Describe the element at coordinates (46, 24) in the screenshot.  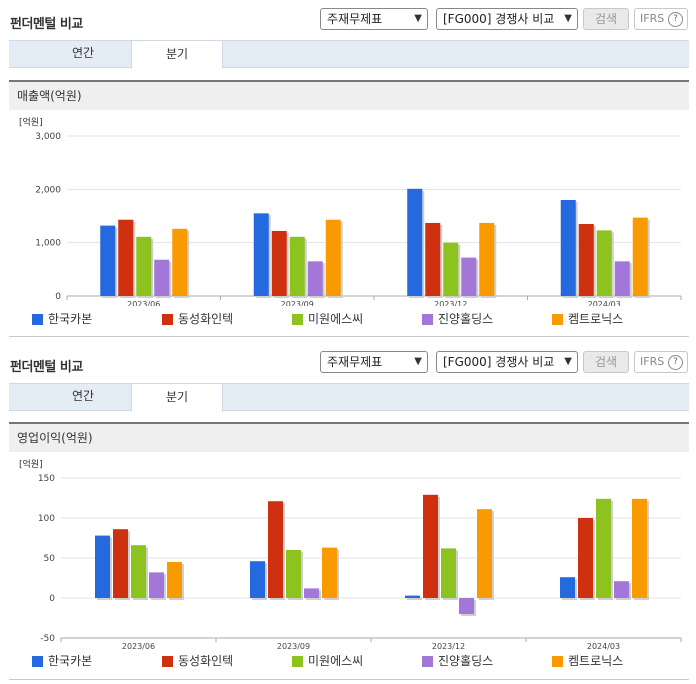
I see `panel-title: 펀더멘털 비교` at that location.